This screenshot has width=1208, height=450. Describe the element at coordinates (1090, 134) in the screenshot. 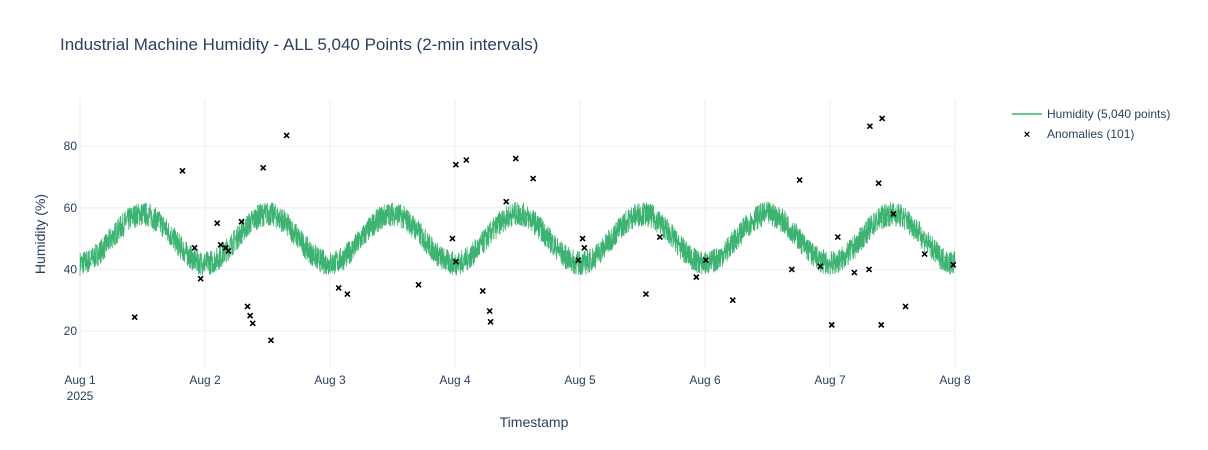

I see `legend-item-anomalies: Anomalies (101)` at that location.